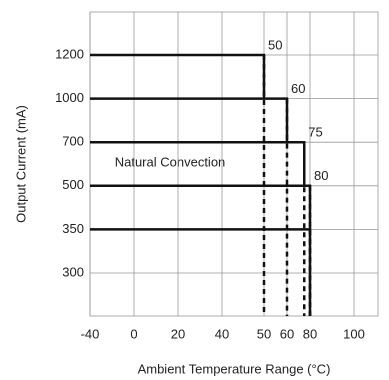 Image resolution: width=389 pixels, height=380 pixels. What do you see at coordinates (73, 141) in the screenshot?
I see `y-tick-label: 700` at bounding box center [73, 141].